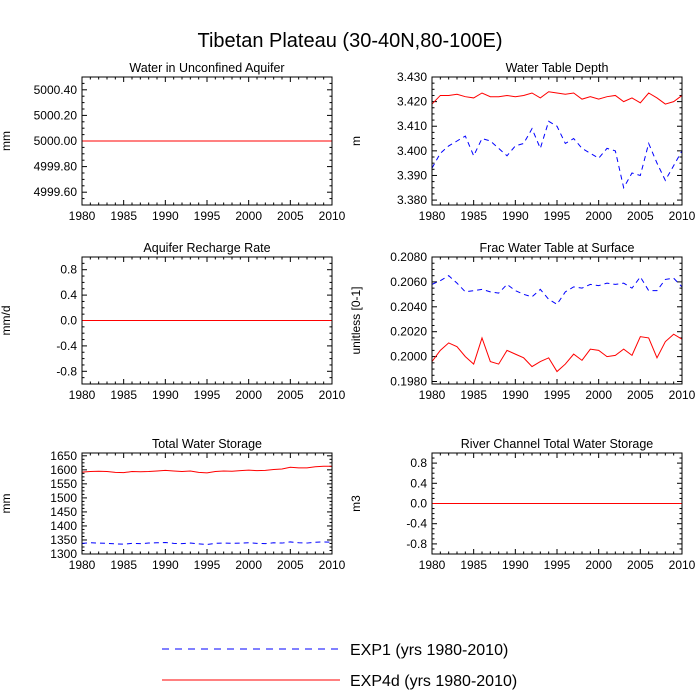  I want to click on y-tick-label: 1350, so click(63, 540).